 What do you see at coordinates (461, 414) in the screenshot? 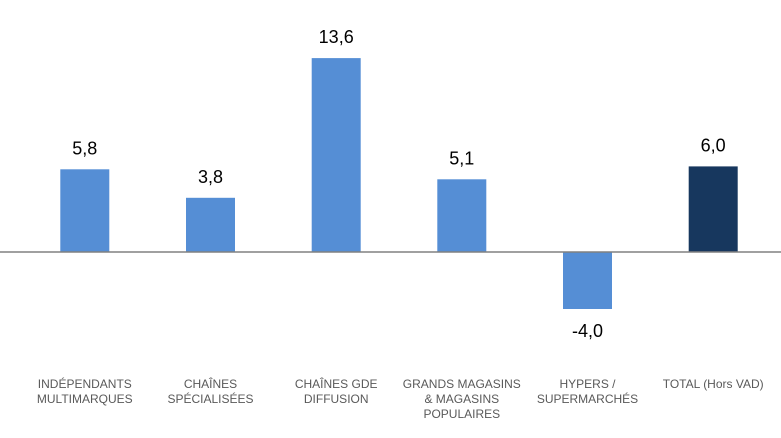
I see `category-label-line: POPULAIRES` at bounding box center [461, 414].